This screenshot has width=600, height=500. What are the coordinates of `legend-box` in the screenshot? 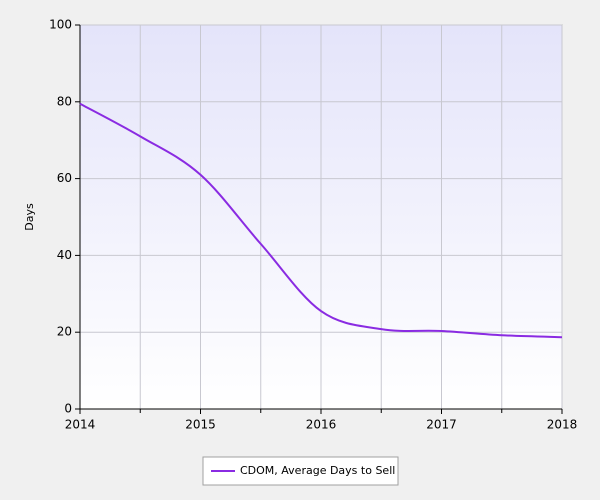 It's located at (300, 471).